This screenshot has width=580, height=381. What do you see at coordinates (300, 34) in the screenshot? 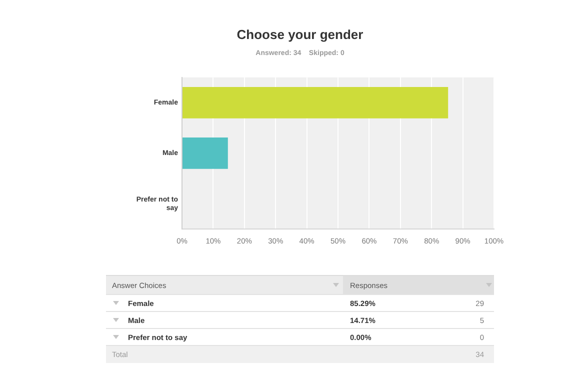
I see `chart-title: Choose your gender` at bounding box center [300, 34].